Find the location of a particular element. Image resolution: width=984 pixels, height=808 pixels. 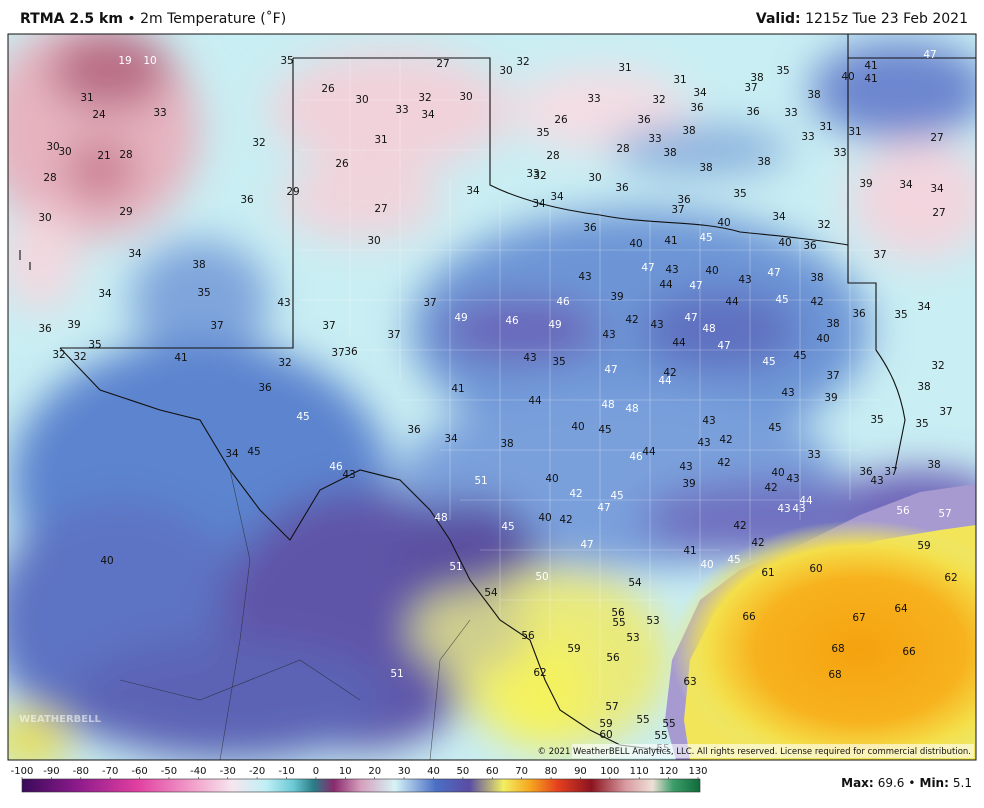

station-temp: 29 is located at coordinates (292, 192).